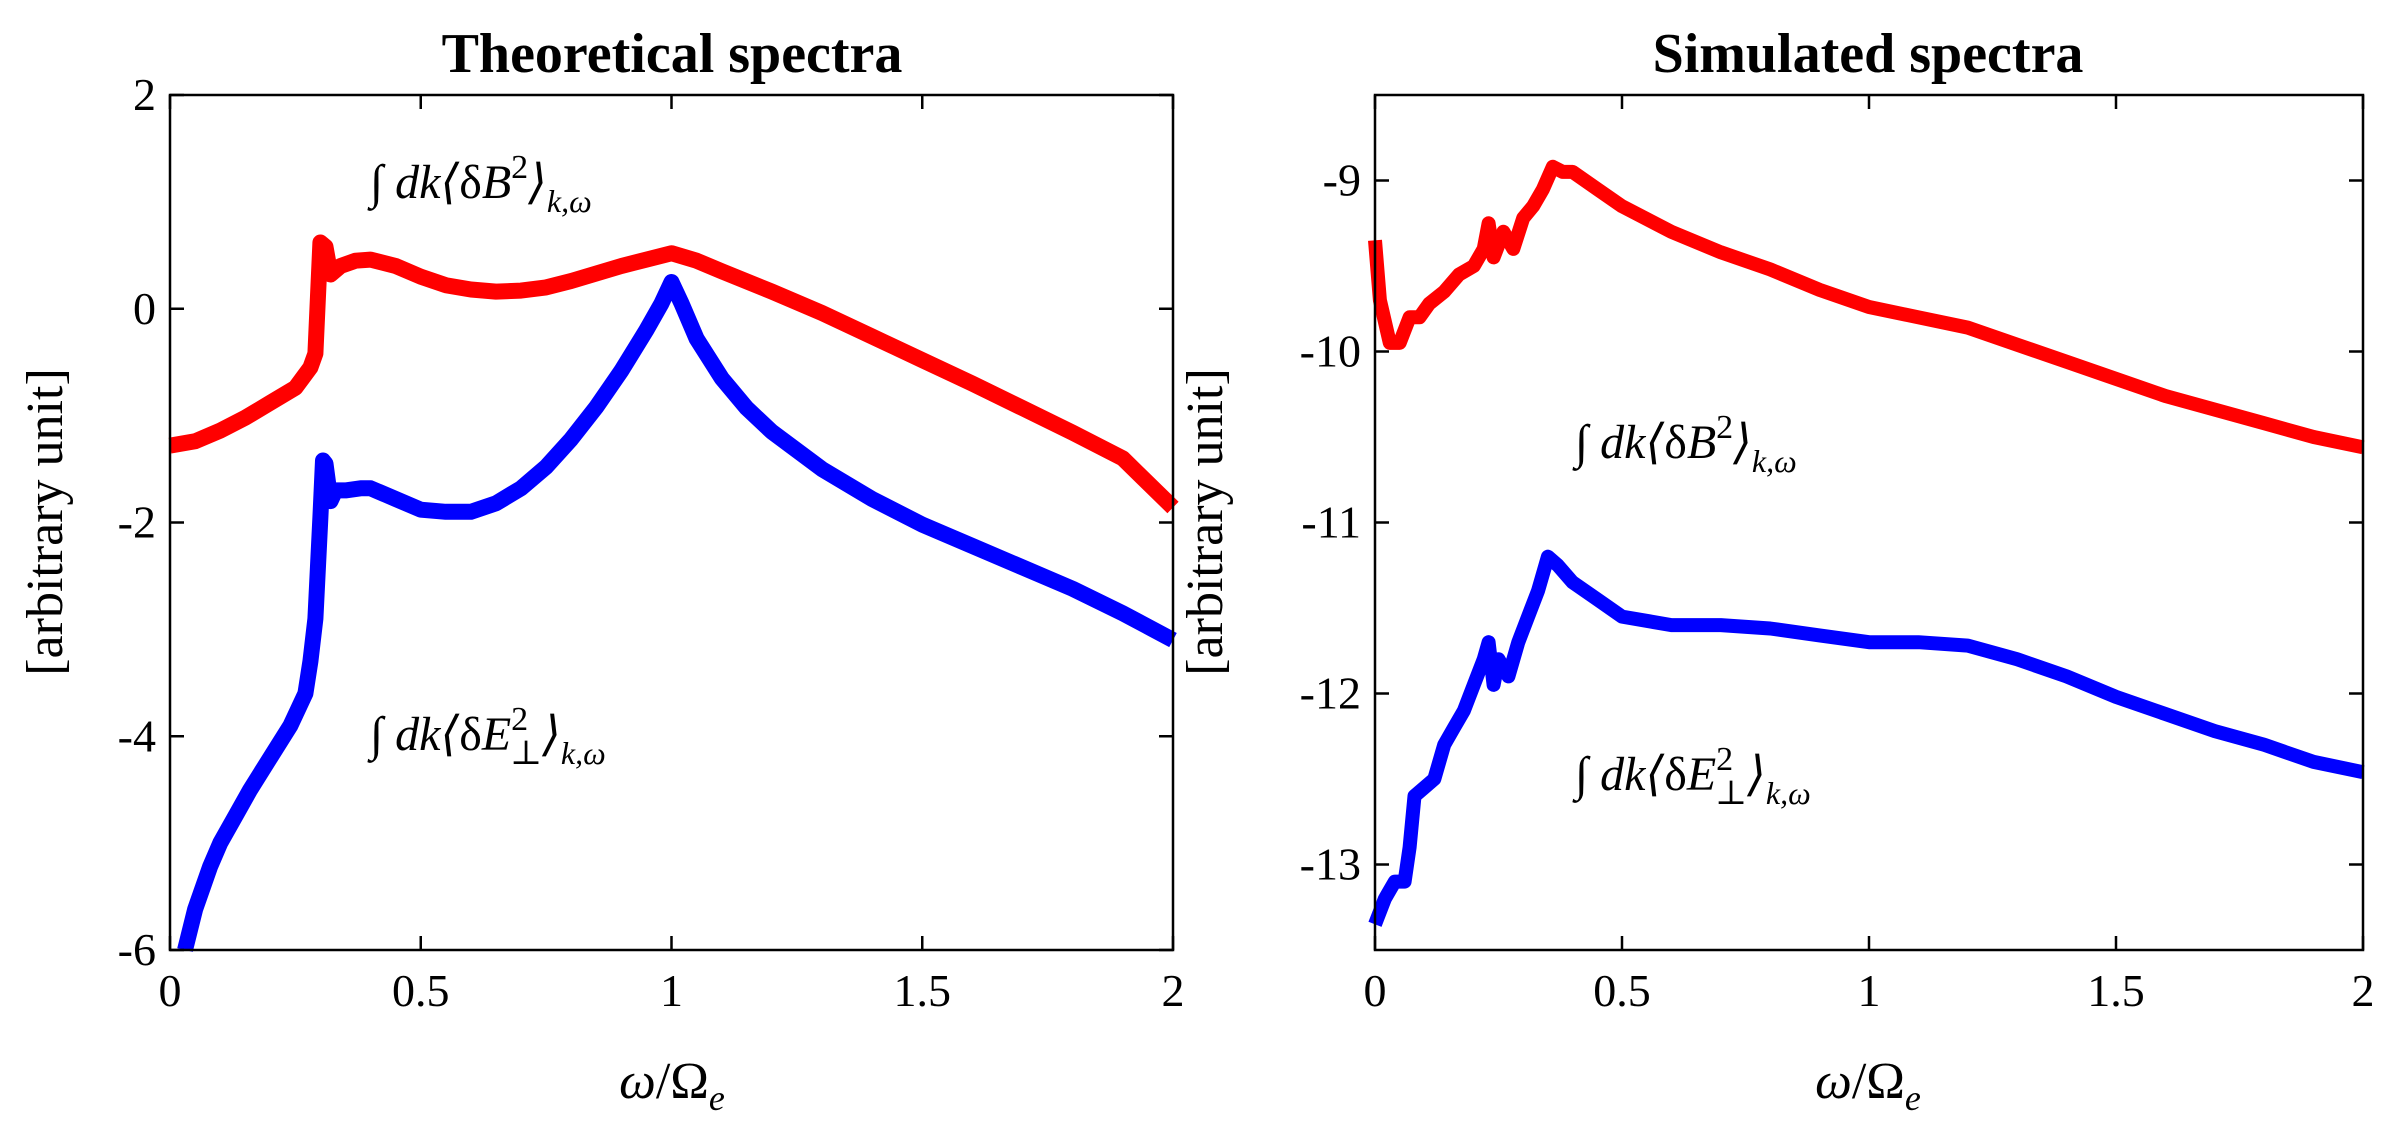 The image size is (2403, 1140). Describe the element at coordinates (1866, 738) in the screenshot. I see `series-line-e-field` at that location.